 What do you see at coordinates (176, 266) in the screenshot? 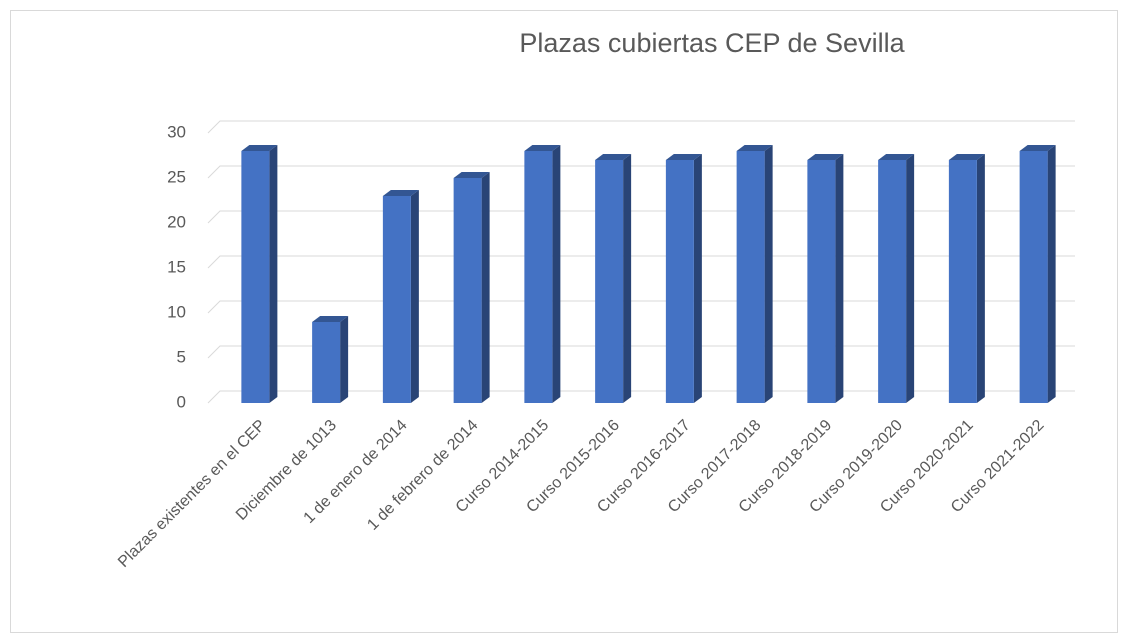
I see `y-tick-label: 15` at bounding box center [176, 266].